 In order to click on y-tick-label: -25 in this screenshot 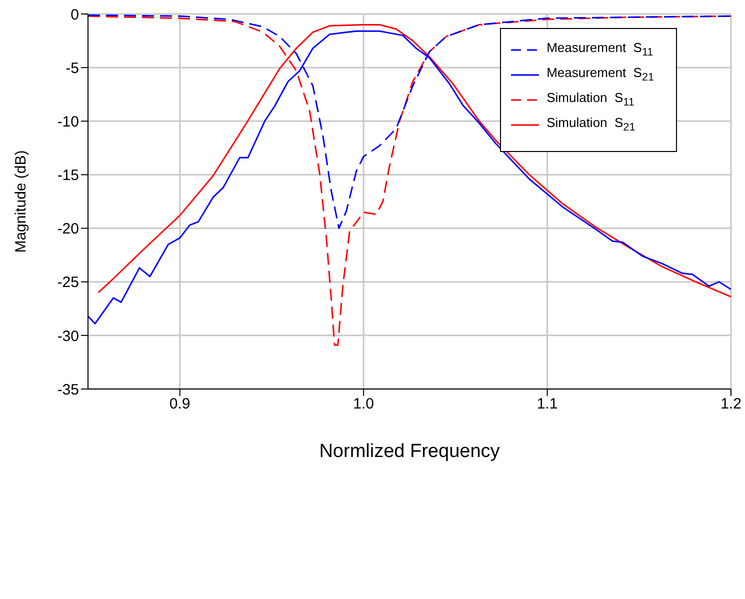, I will do `click(68, 283)`.